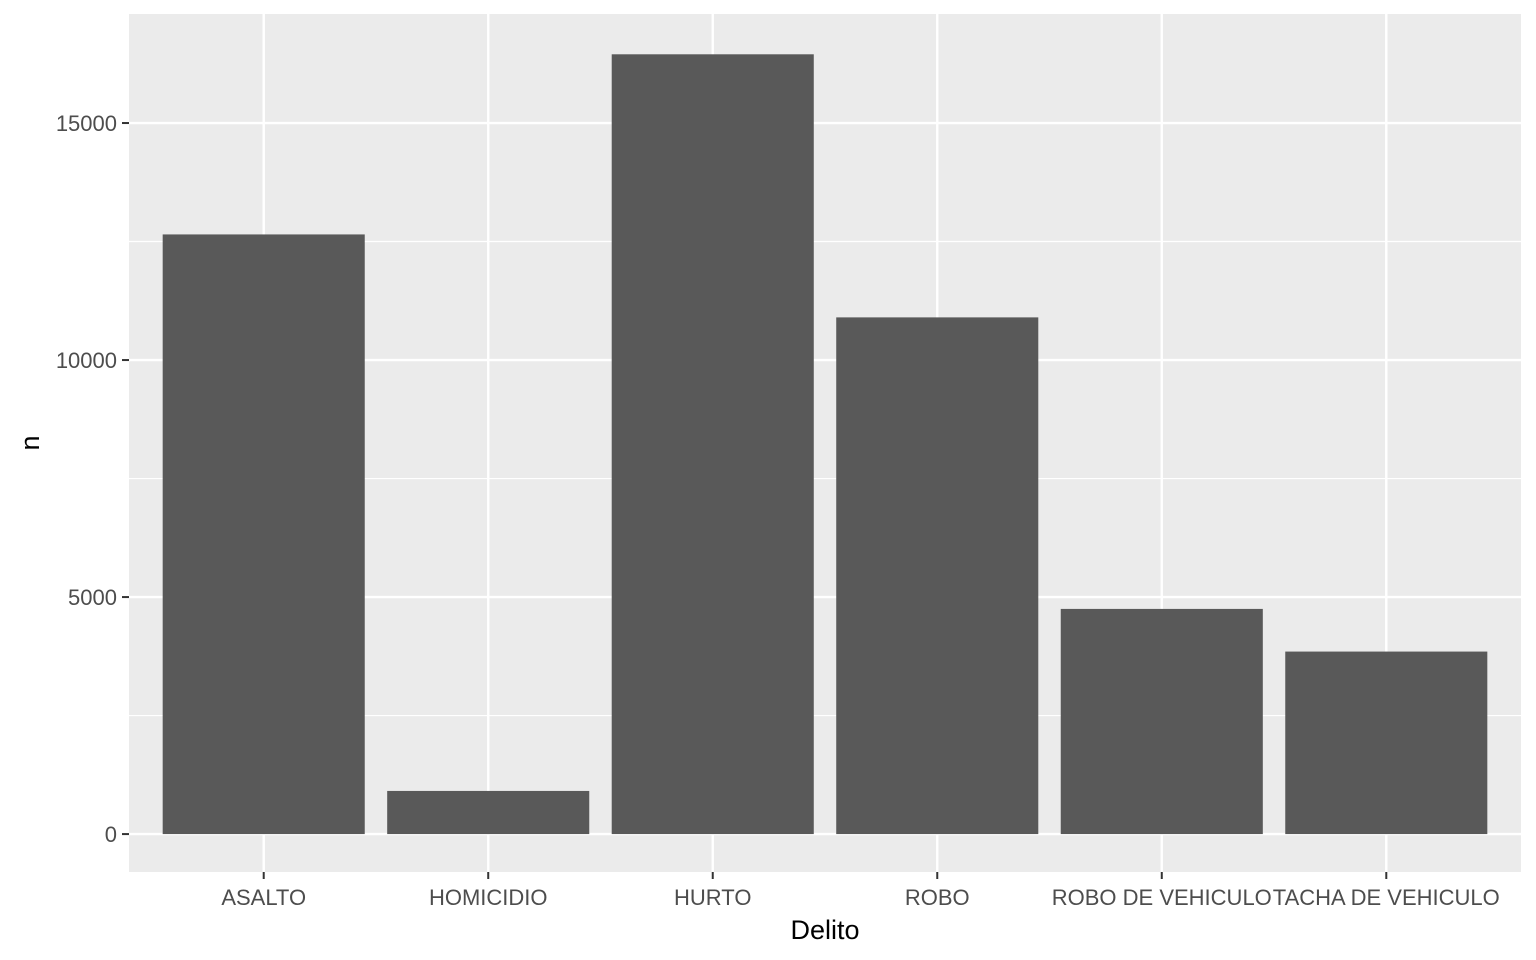 The height and width of the screenshot is (960, 1536). What do you see at coordinates (30, 442) in the screenshot?
I see `y-axis-title: n` at bounding box center [30, 442].